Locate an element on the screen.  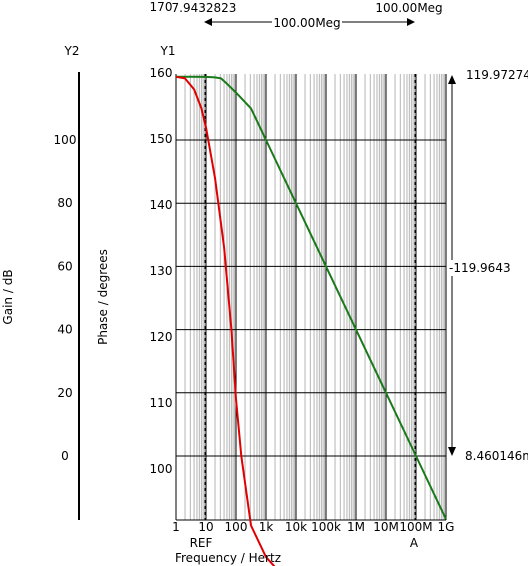
y1-axis-title: Y1 is located at coordinates (168, 51).